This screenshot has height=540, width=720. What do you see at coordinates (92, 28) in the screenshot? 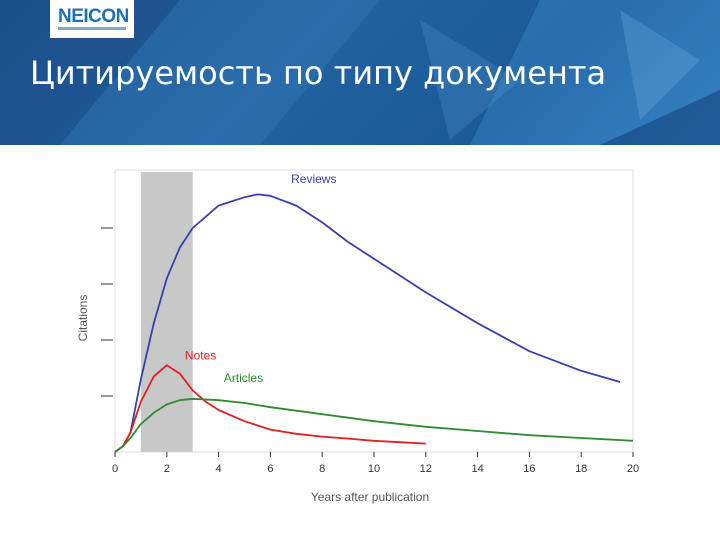
I see `logo-underline` at bounding box center [92, 28].